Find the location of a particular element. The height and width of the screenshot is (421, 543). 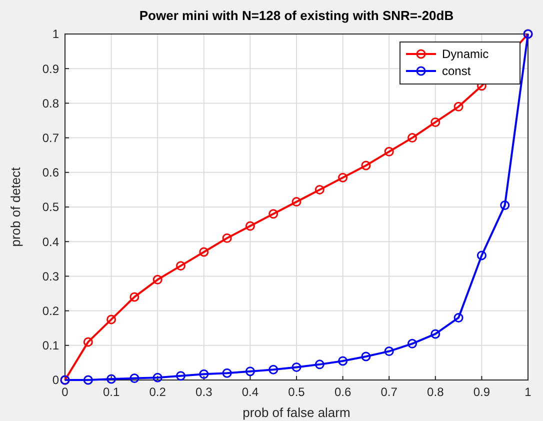

x-tick-label: 0.2 is located at coordinates (157, 392).